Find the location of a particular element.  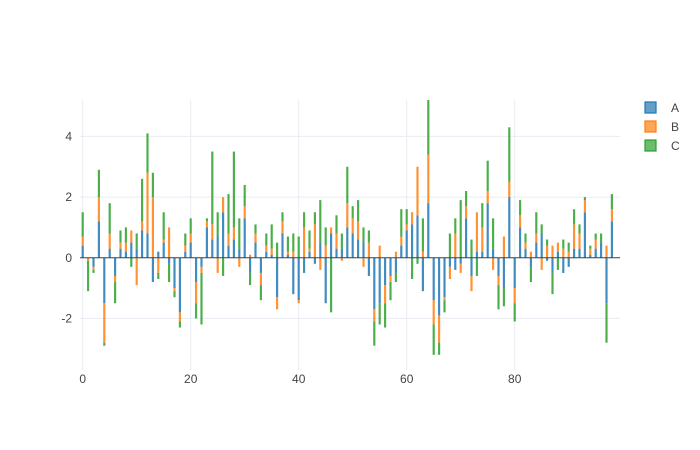

legend-item-A: A is located at coordinates (661, 108).